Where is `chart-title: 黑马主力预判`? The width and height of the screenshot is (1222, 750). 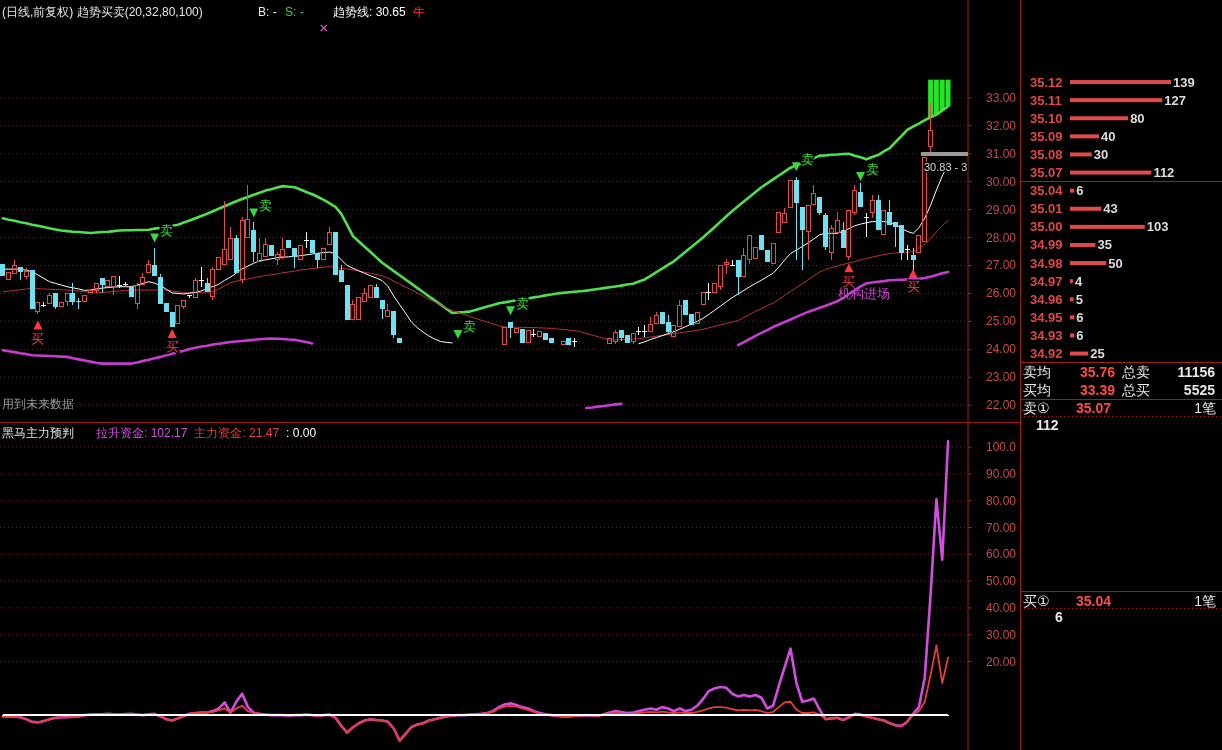 chart-title: 黑马主力预判 is located at coordinates (38, 433).